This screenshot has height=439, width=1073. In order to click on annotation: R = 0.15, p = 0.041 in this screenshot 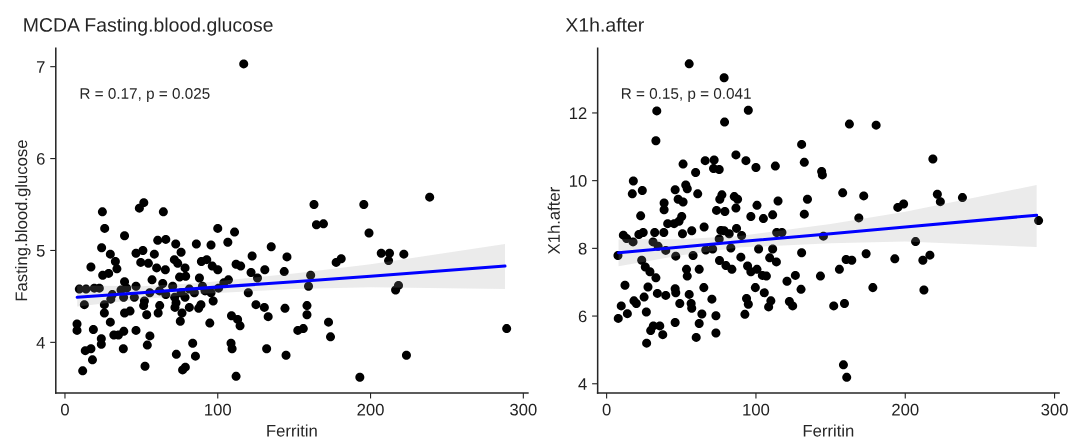, I will do `click(686, 95)`.